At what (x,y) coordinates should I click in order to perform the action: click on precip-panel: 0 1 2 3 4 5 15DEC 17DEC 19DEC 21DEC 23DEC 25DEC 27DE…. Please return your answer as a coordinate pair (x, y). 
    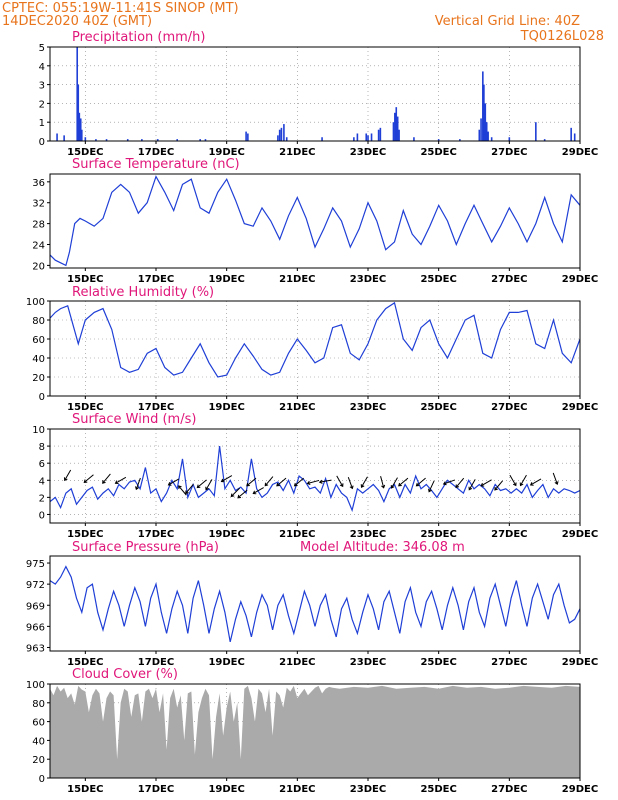
    Looking at the image, I should click on (319, 100).